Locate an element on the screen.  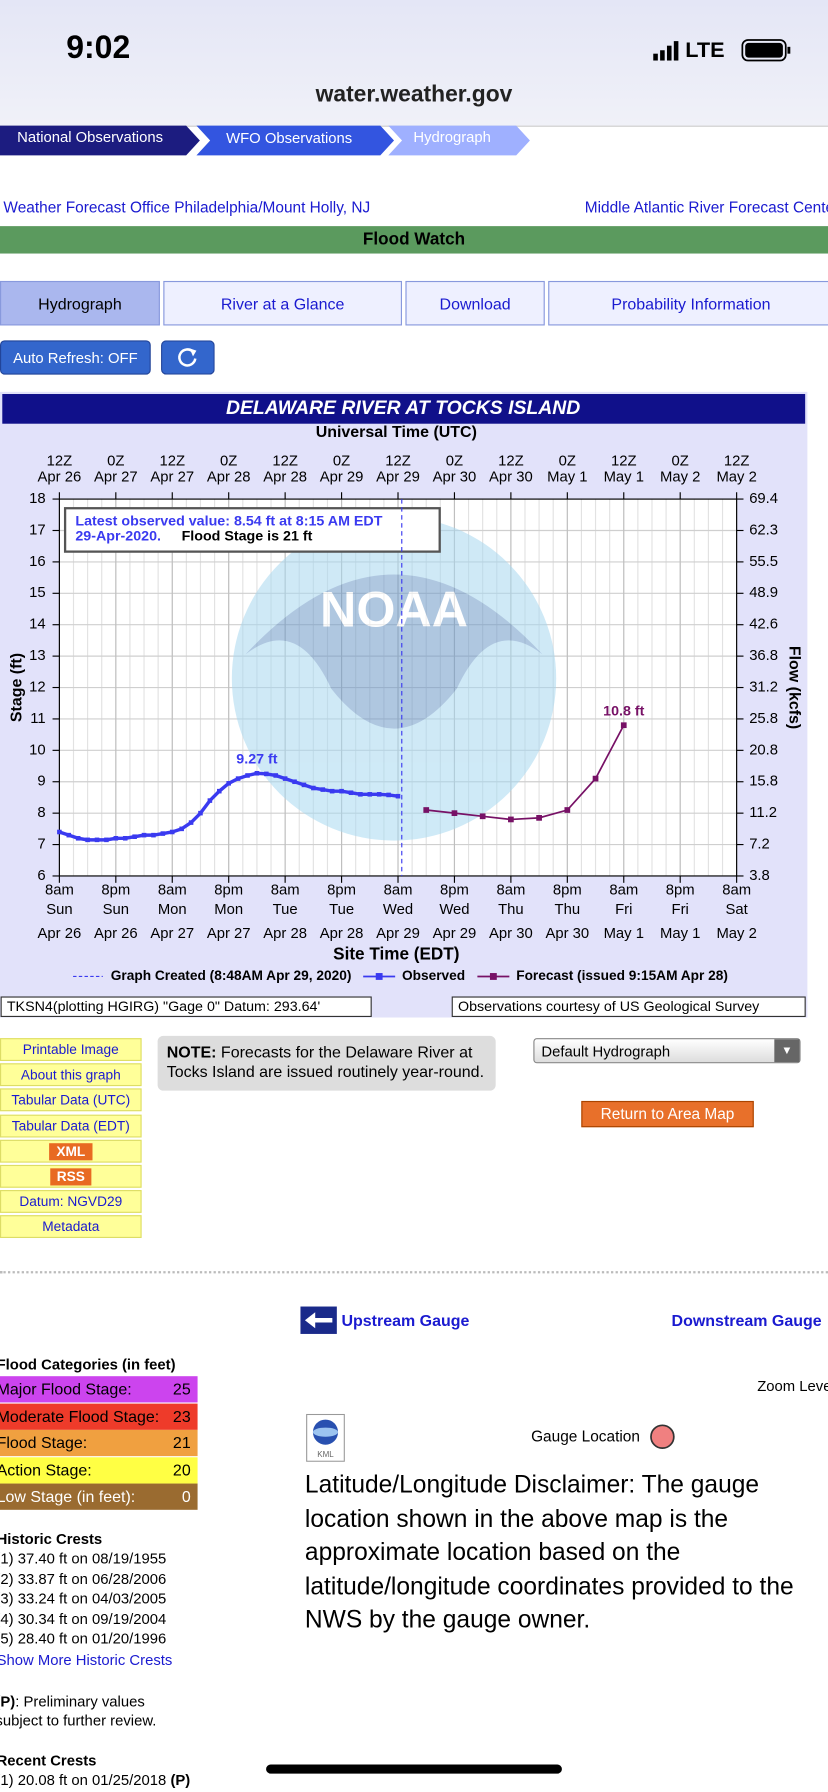
separator is located at coordinates (414, 1272).